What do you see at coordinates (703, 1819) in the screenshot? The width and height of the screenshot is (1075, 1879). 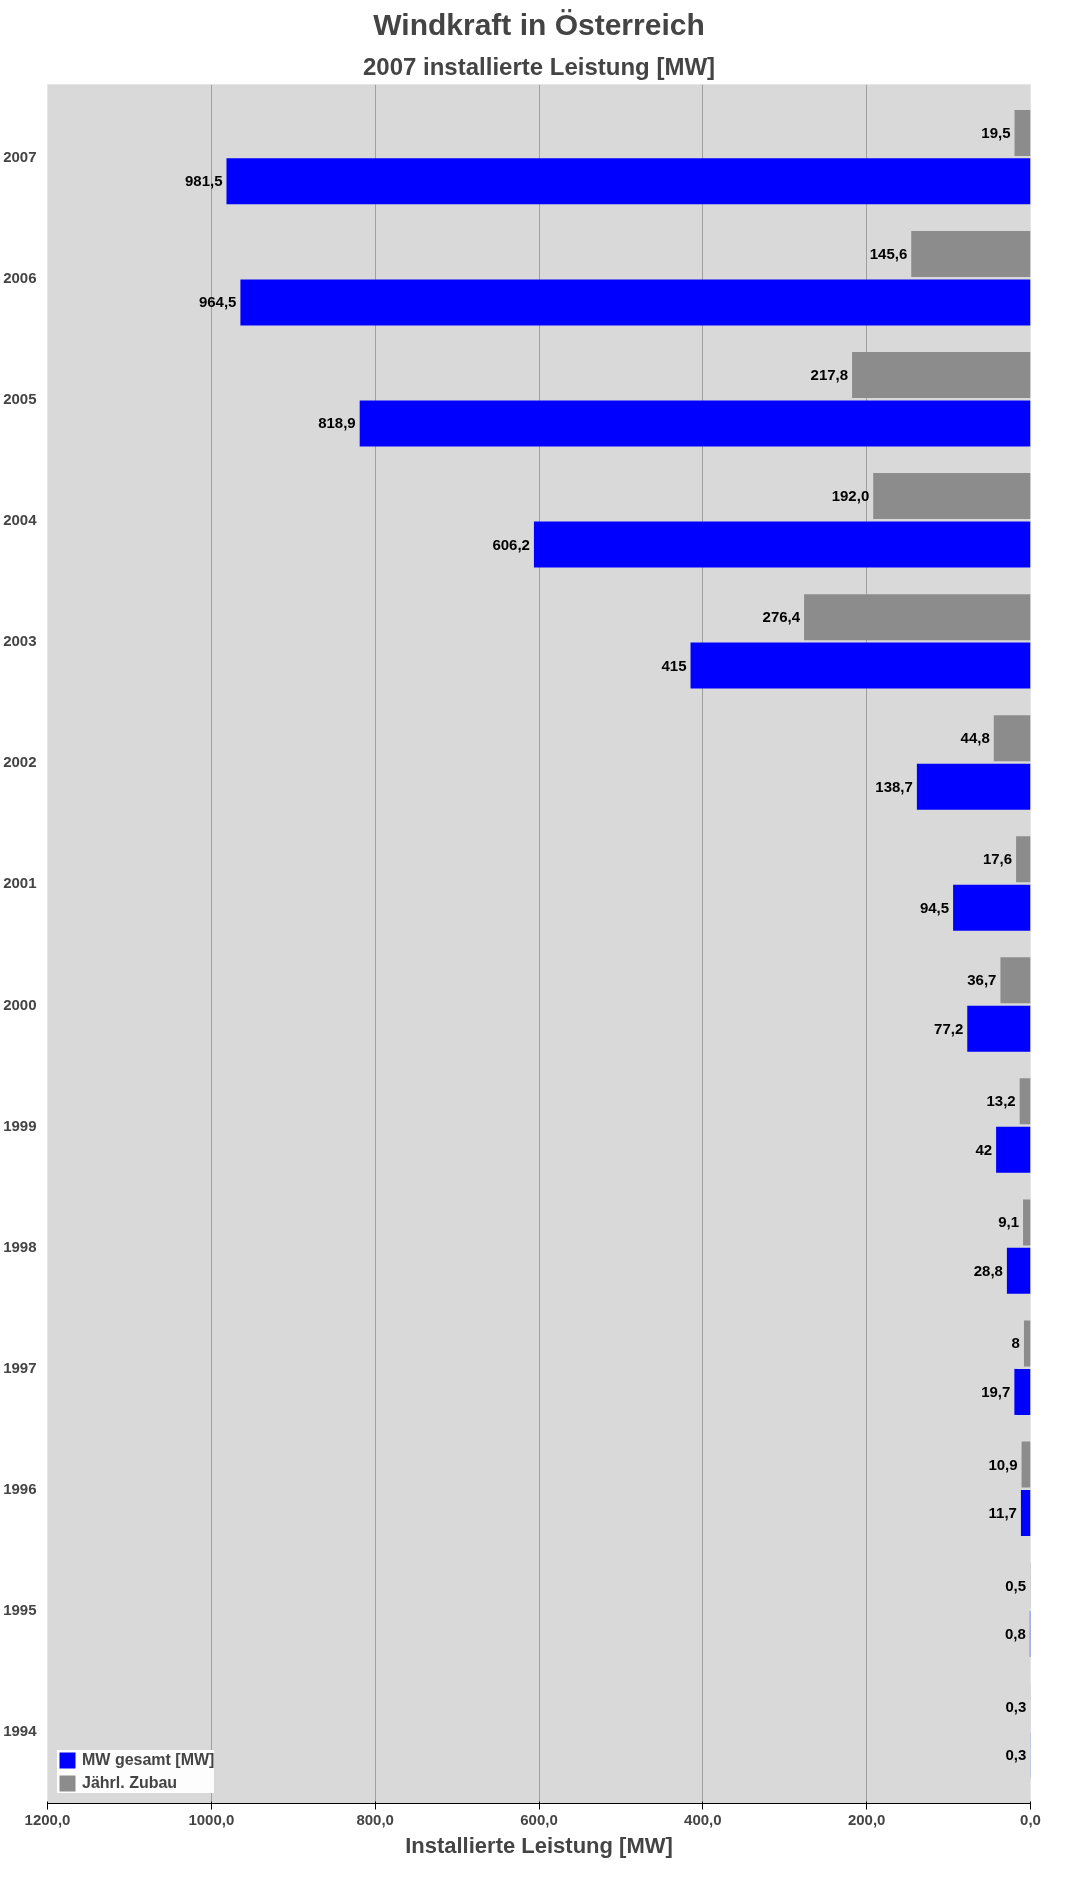 I see `x-tick-label: 400,0` at bounding box center [703, 1819].